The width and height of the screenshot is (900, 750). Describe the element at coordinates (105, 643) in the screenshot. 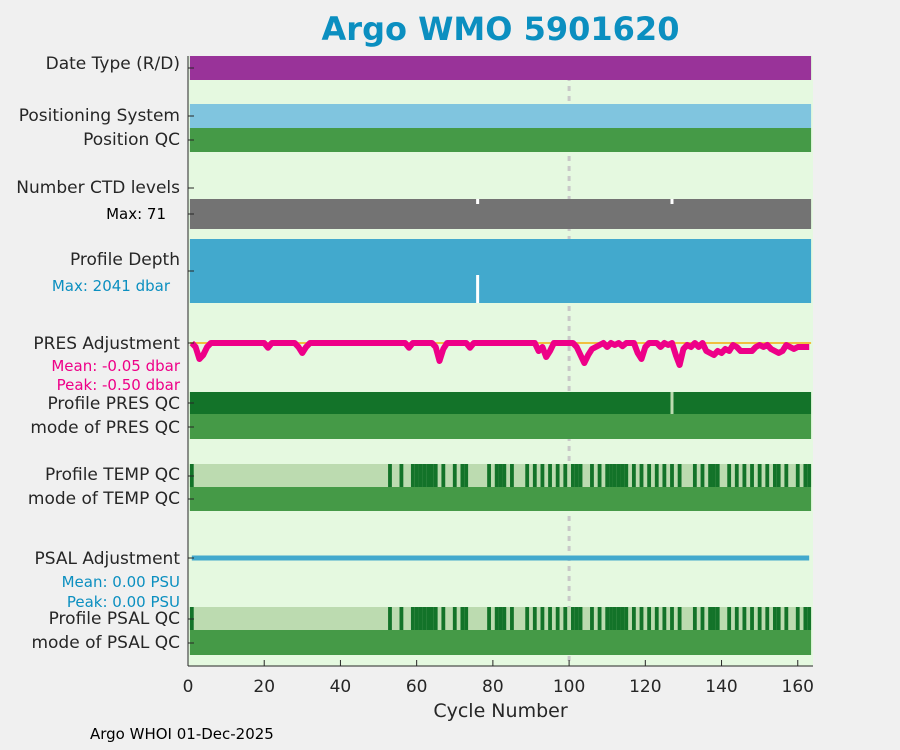

I see `label-mode-psal-qc: mode of PSAL QC` at that location.